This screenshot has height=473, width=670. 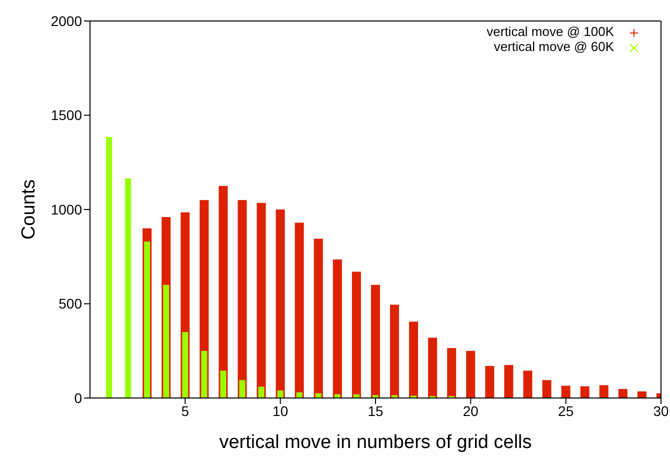 What do you see at coordinates (29, 209) in the screenshot?
I see `y-axis-title: Counts` at bounding box center [29, 209].